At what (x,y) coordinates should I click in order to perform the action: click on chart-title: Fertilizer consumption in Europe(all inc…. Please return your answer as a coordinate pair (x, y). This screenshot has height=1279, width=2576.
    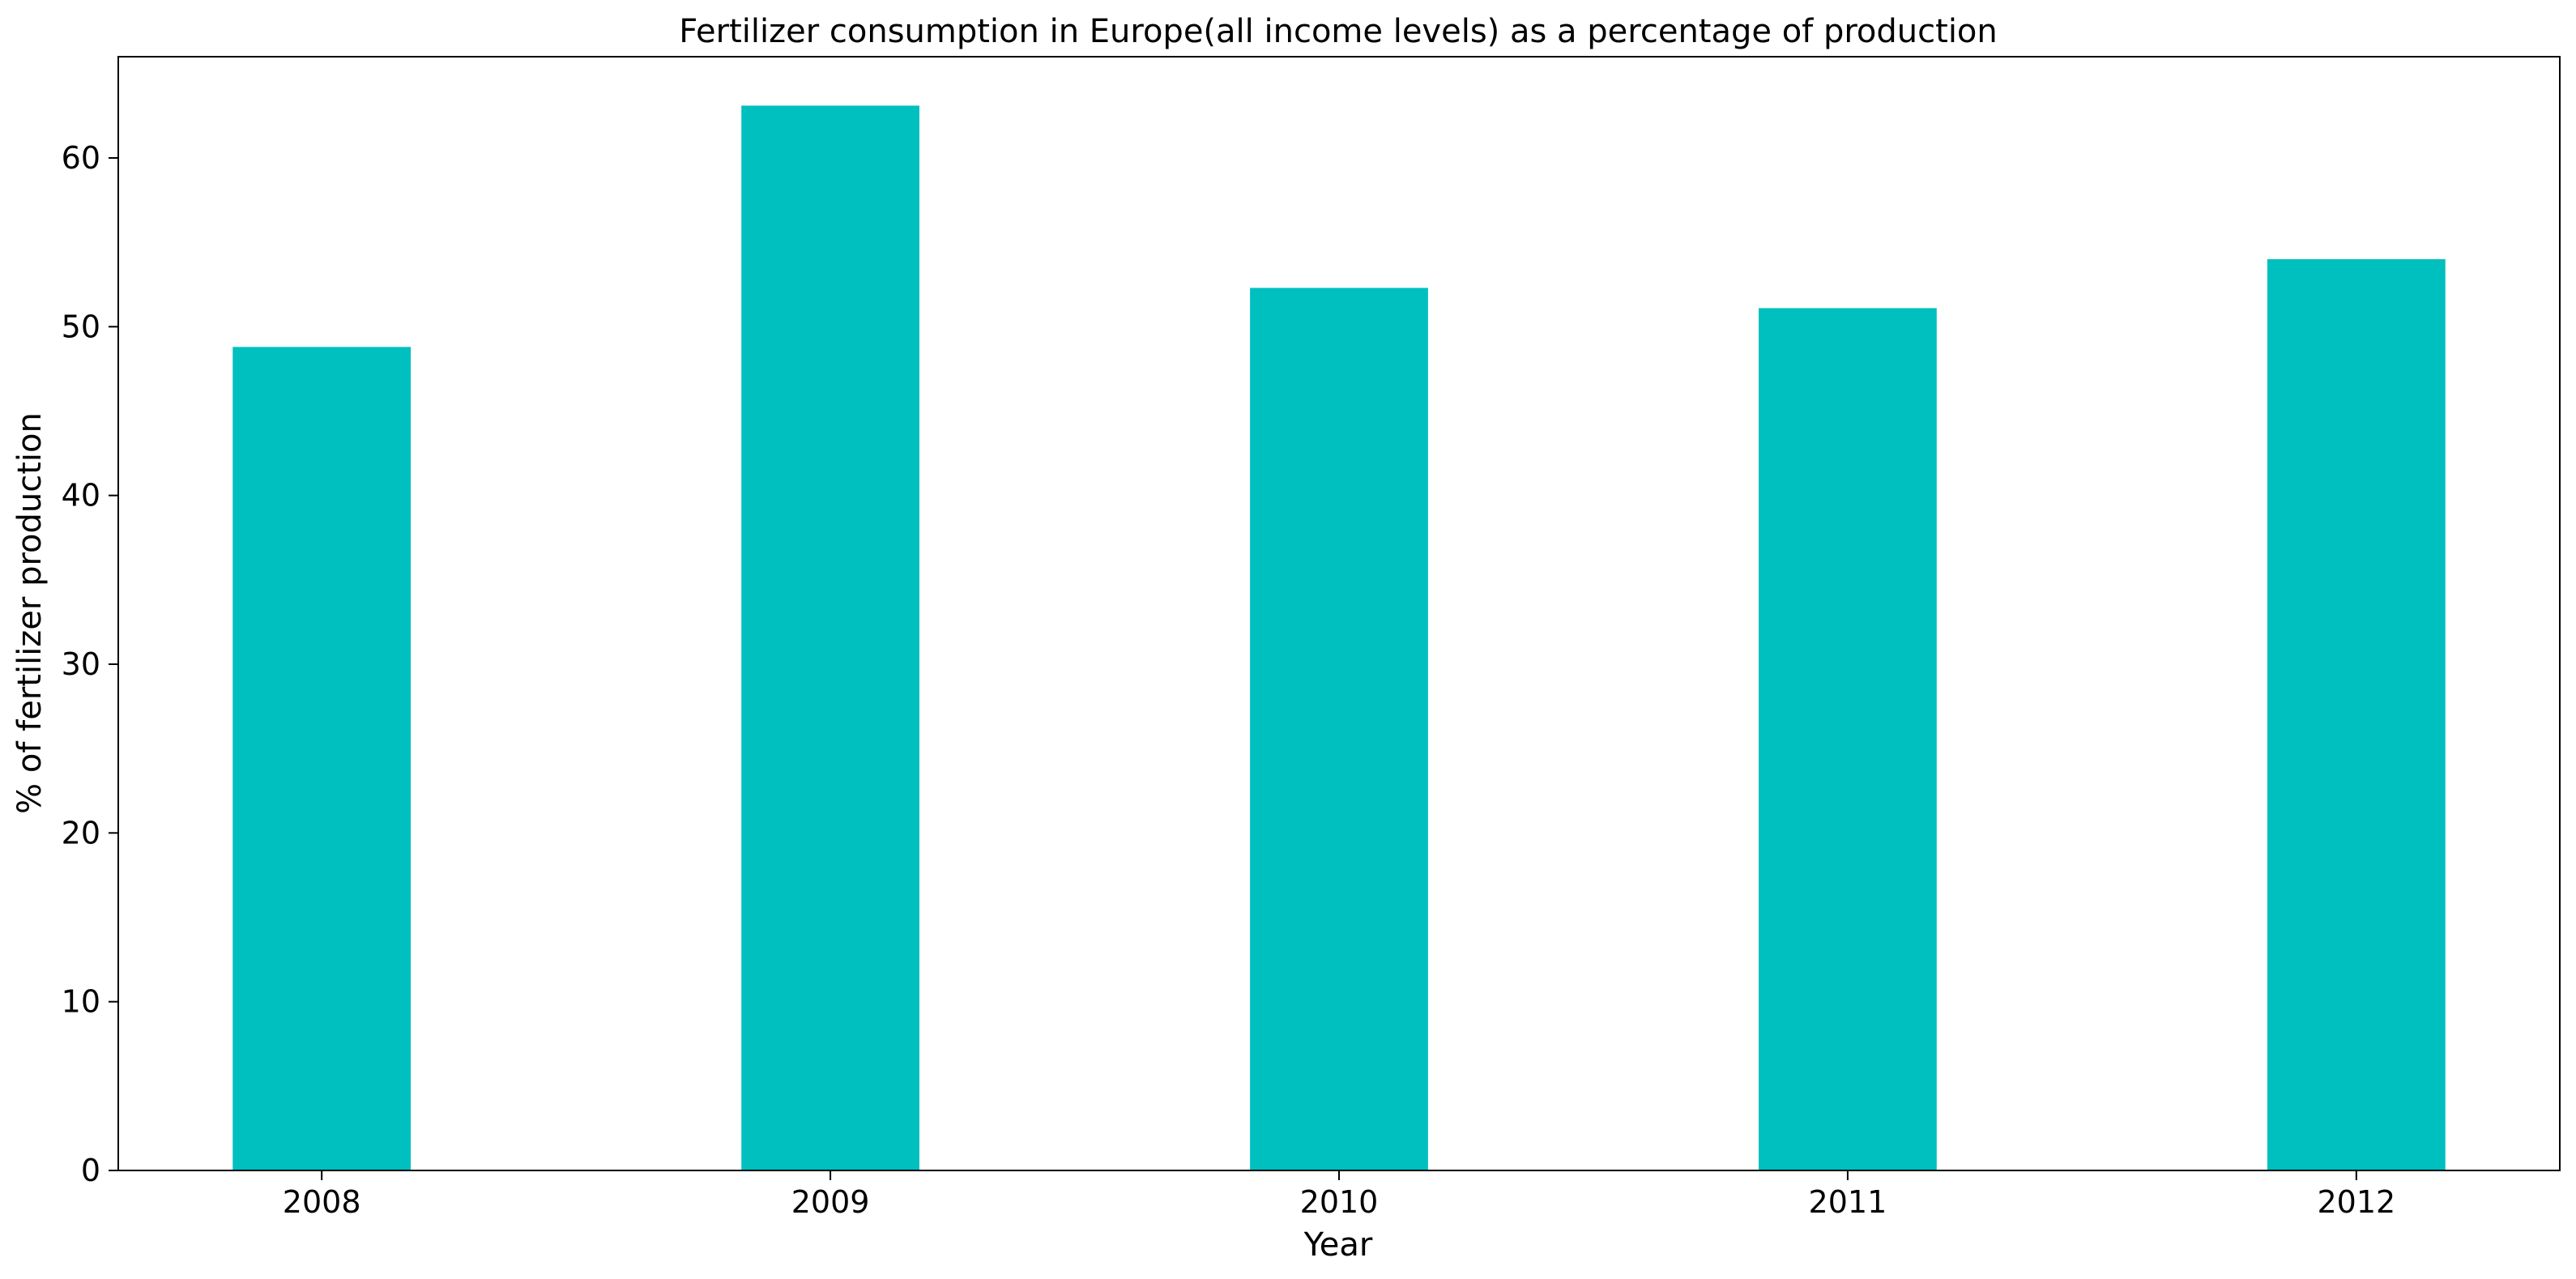
    Looking at the image, I should click on (1339, 31).